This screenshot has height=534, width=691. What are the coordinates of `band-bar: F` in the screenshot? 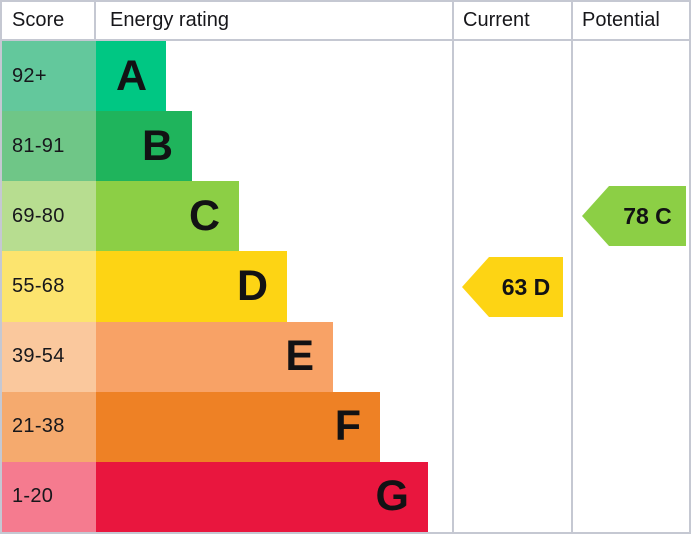 It's located at (238, 426).